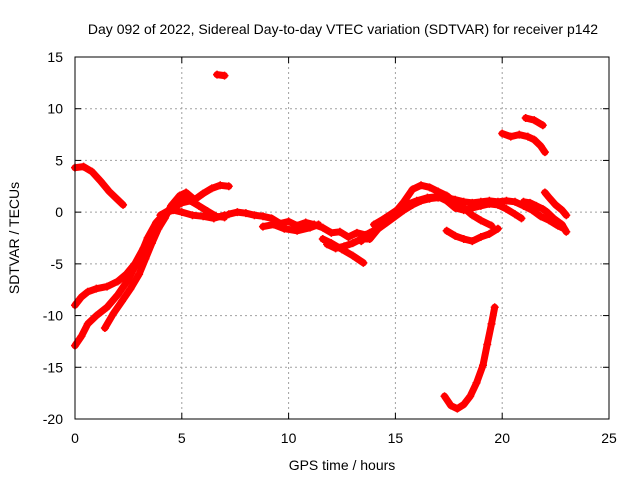 The height and width of the screenshot is (480, 640). I want to click on series-sat-n, so click(469, 358).